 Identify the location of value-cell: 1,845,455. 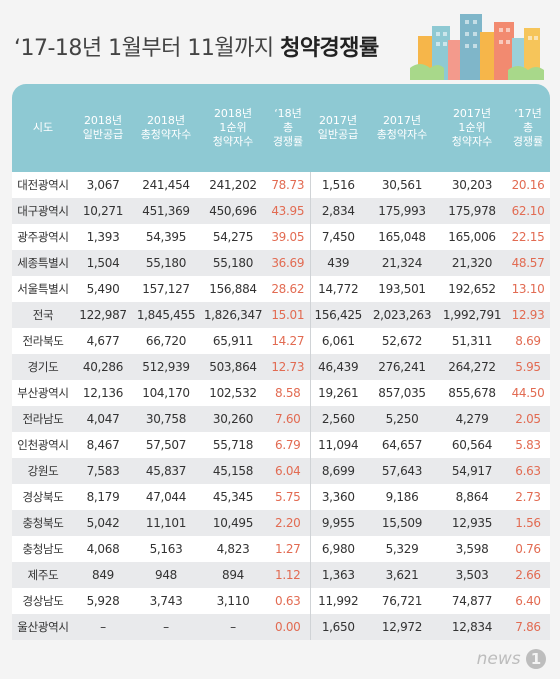
(166, 315).